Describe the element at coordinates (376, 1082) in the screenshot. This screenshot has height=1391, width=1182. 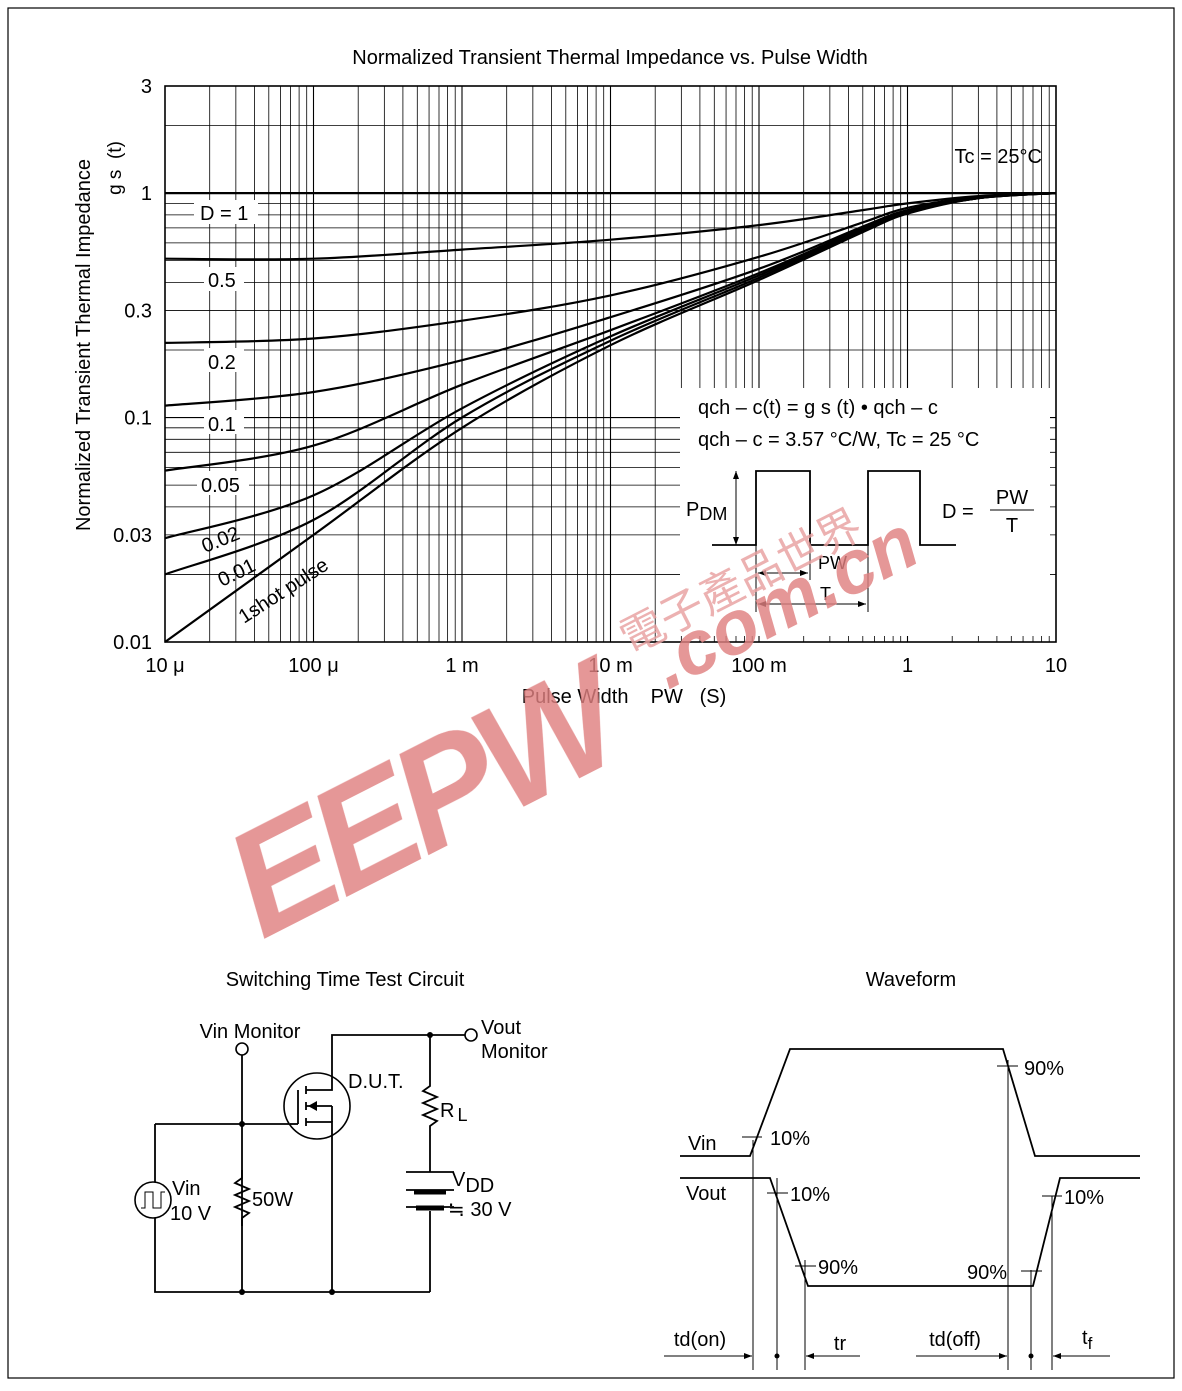
I see `dut-label: D.U.T.` at that location.